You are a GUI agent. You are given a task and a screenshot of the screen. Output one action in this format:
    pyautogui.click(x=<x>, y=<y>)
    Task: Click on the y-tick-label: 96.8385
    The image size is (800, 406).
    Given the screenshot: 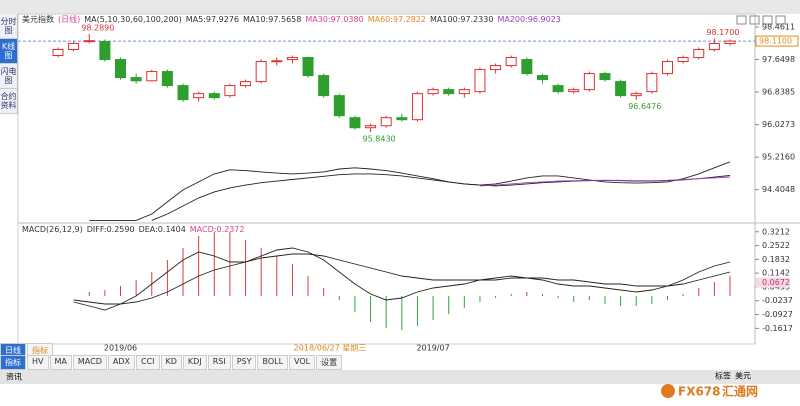 What is the action you would take?
    pyautogui.click(x=778, y=92)
    